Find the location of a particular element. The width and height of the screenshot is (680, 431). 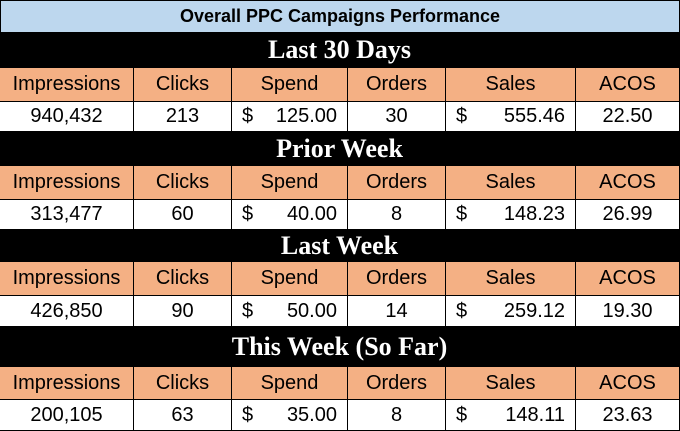

data-cell: 23.63 is located at coordinates (628, 415).